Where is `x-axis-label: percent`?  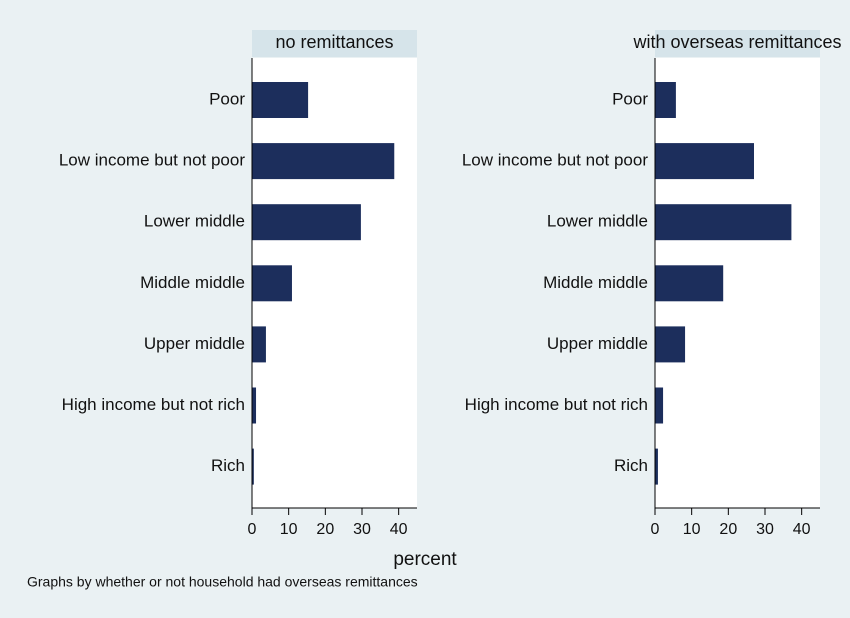 x-axis-label: percent is located at coordinates (425, 559).